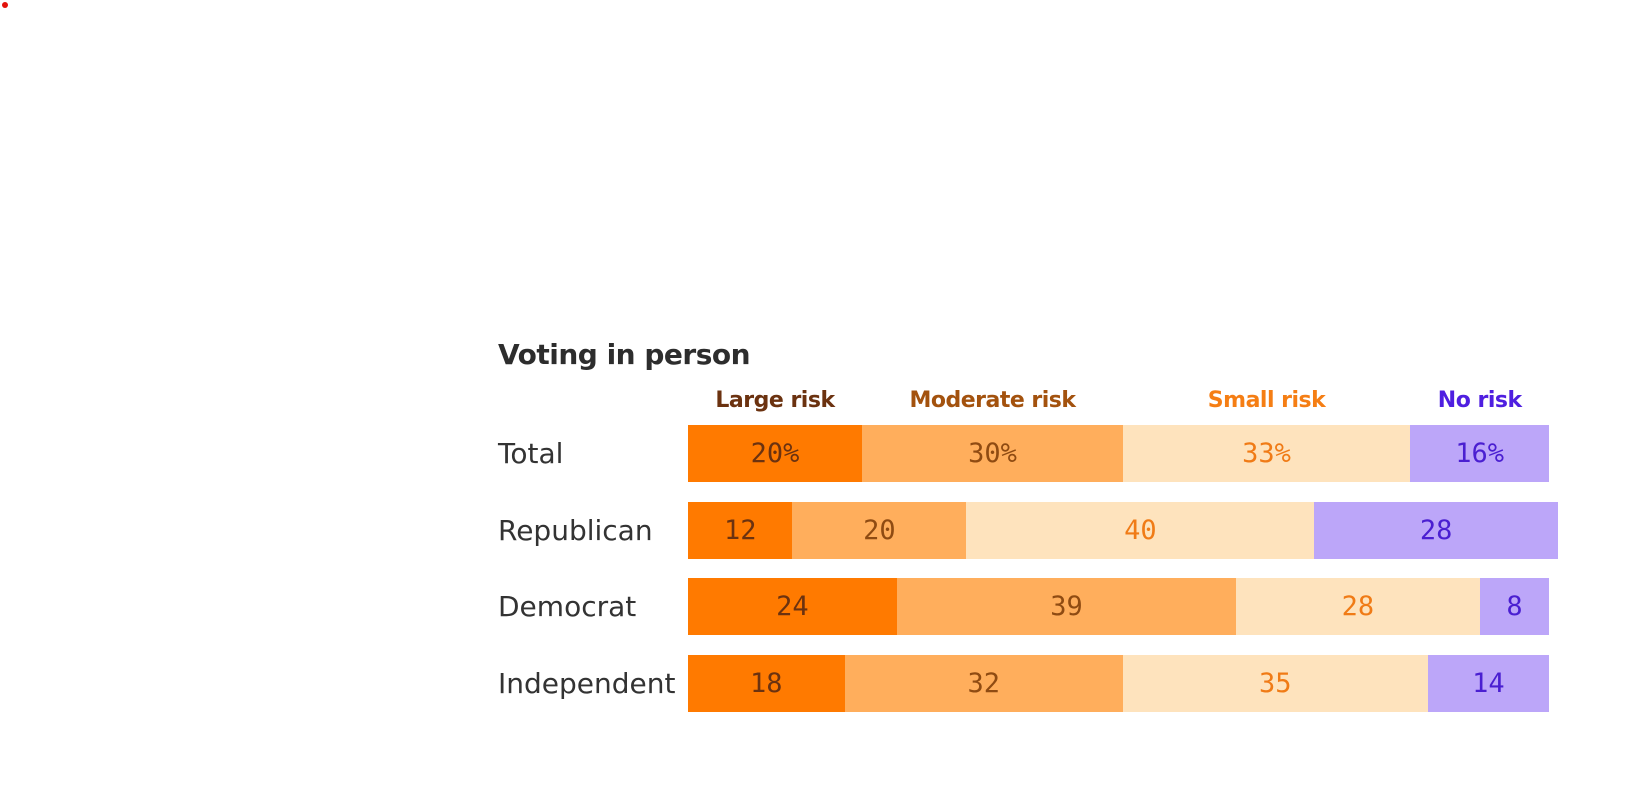 This screenshot has width=1644, height=789. Describe the element at coordinates (1436, 530) in the screenshot. I see `bar-segment-republican-no-risk: 28` at that location.